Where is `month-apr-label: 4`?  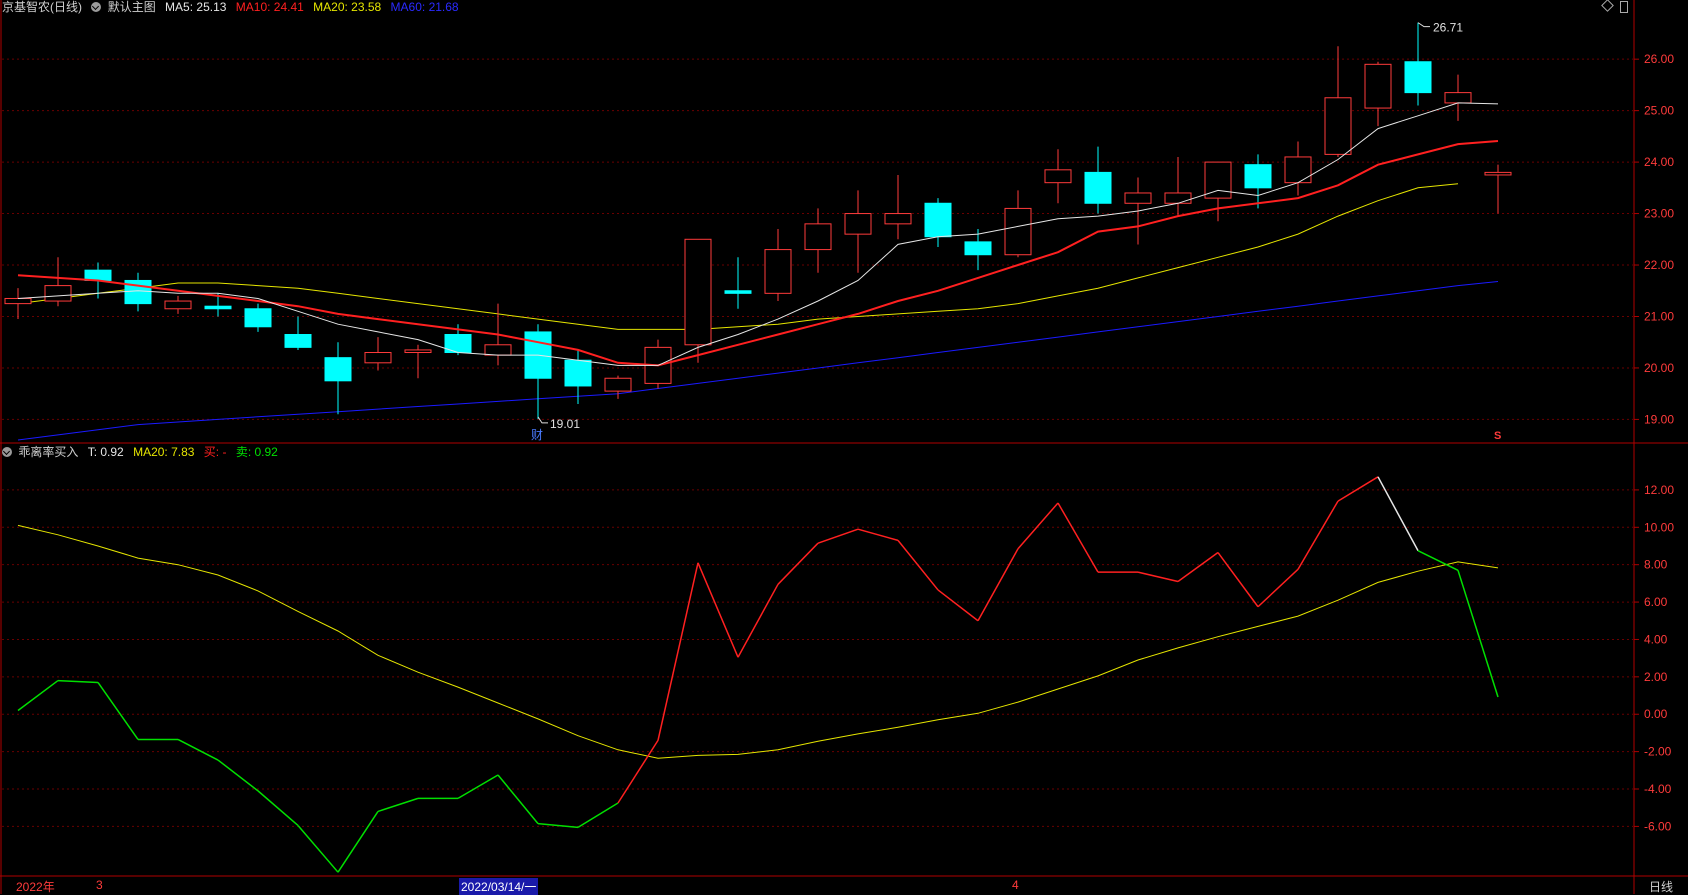
month-apr-label: 4 is located at coordinates (1015, 885).